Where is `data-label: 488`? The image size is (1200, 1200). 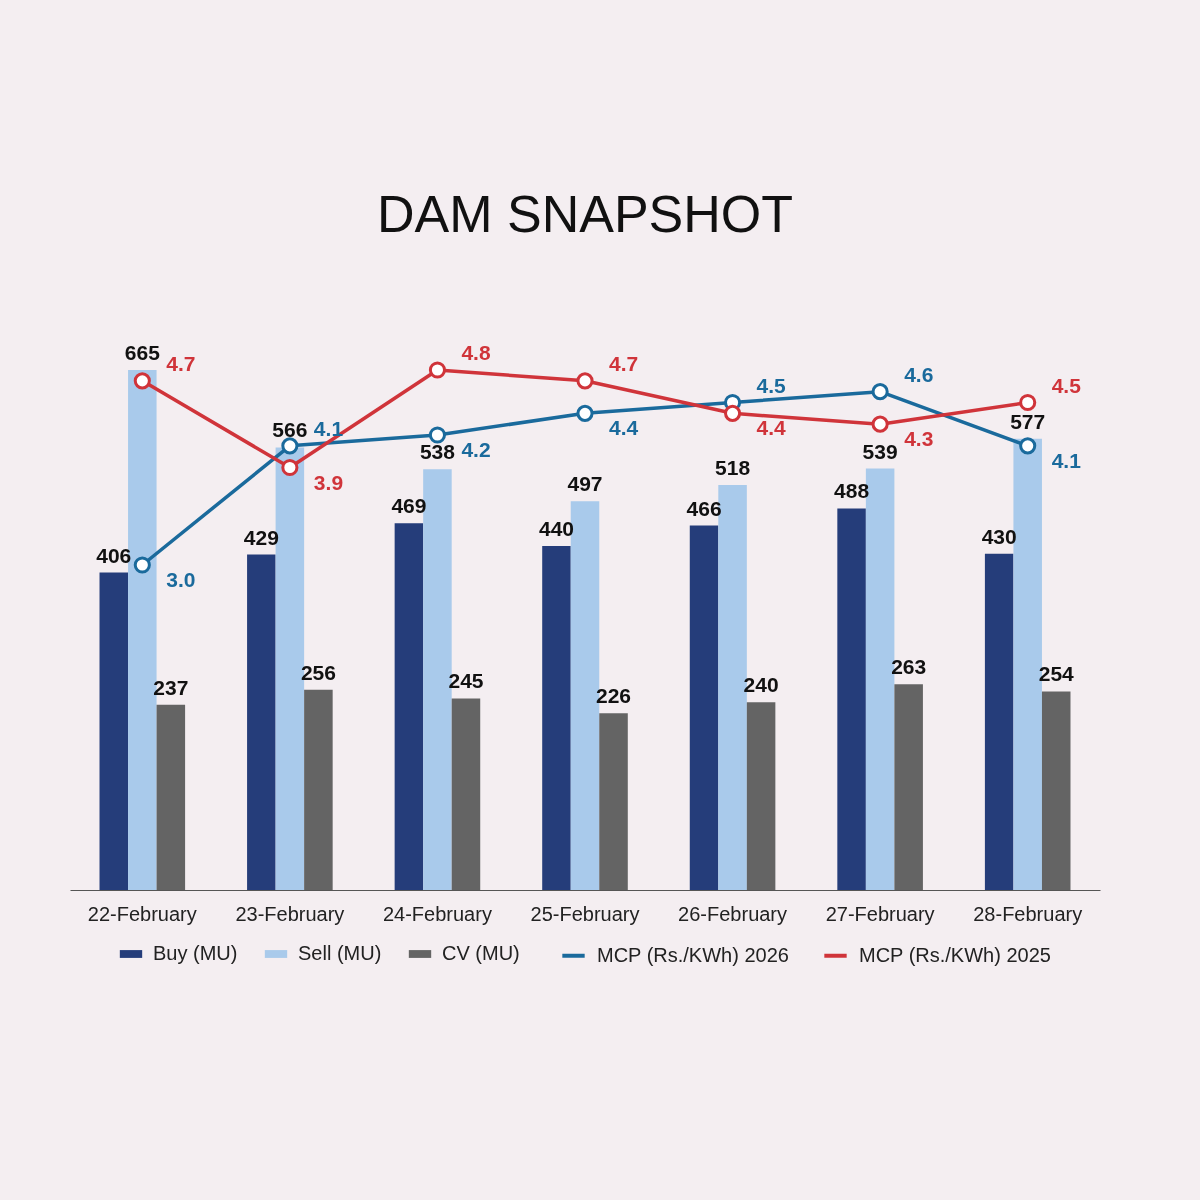
data-label: 488 is located at coordinates (852, 491).